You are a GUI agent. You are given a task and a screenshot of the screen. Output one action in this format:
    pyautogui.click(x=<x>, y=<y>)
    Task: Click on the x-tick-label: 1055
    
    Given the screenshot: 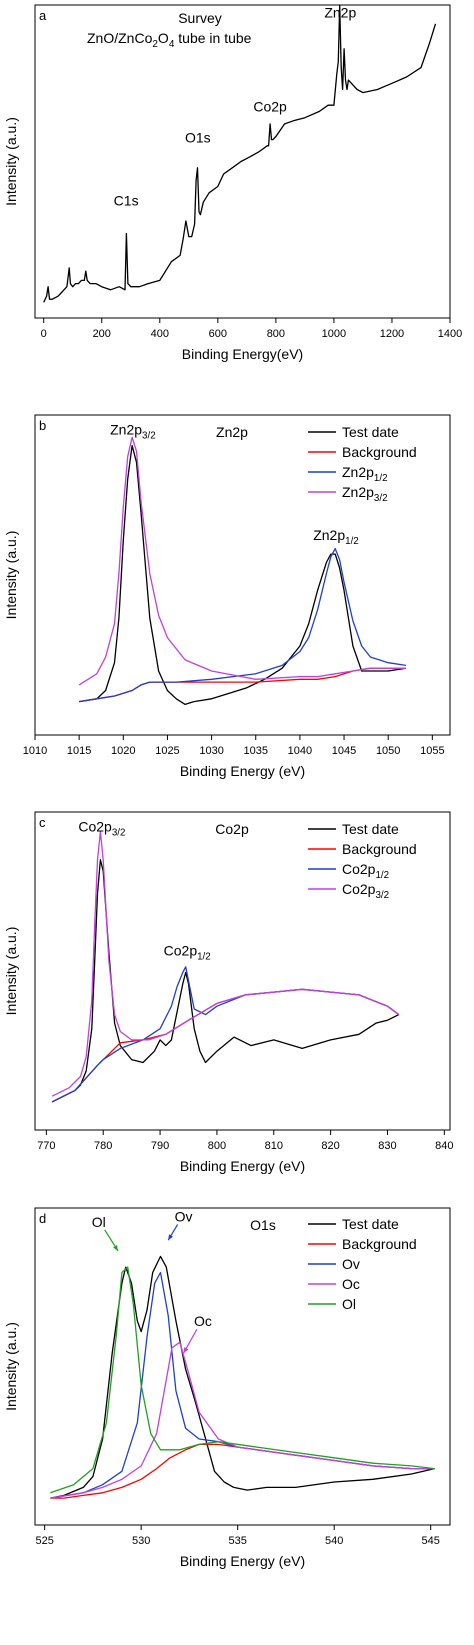 What is the action you would take?
    pyautogui.click(x=432, y=751)
    